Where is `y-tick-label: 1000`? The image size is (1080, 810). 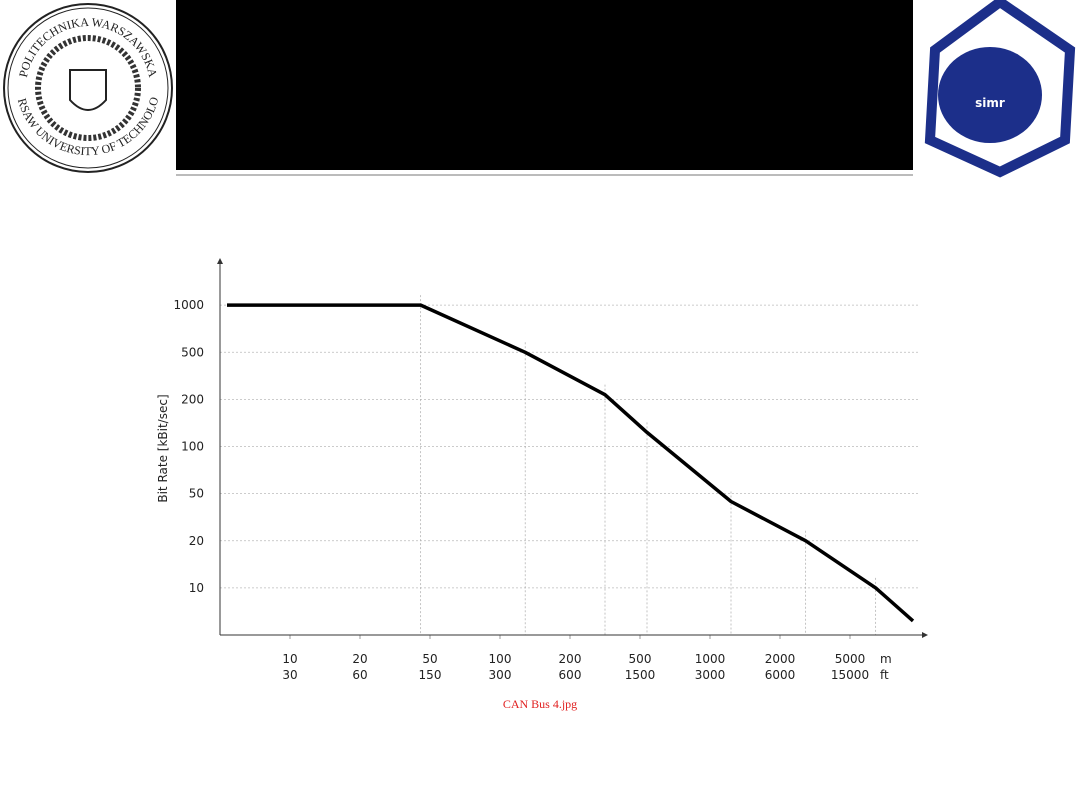
y-tick-label: 1000 is located at coordinates (188, 305).